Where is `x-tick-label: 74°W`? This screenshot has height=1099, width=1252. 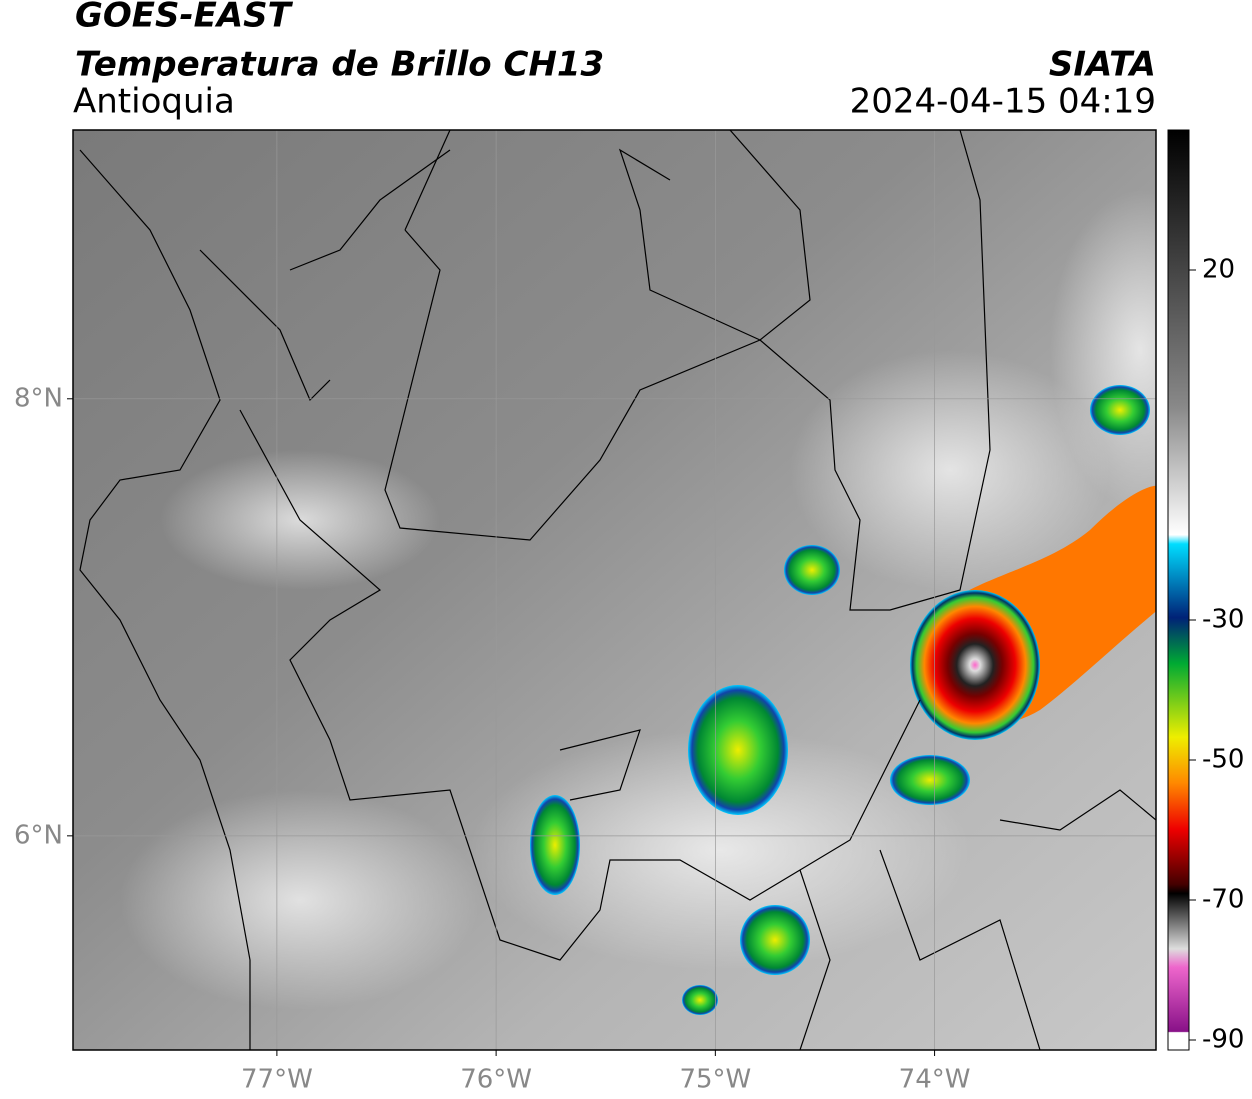 x-tick-label: 74°W is located at coordinates (935, 1080).